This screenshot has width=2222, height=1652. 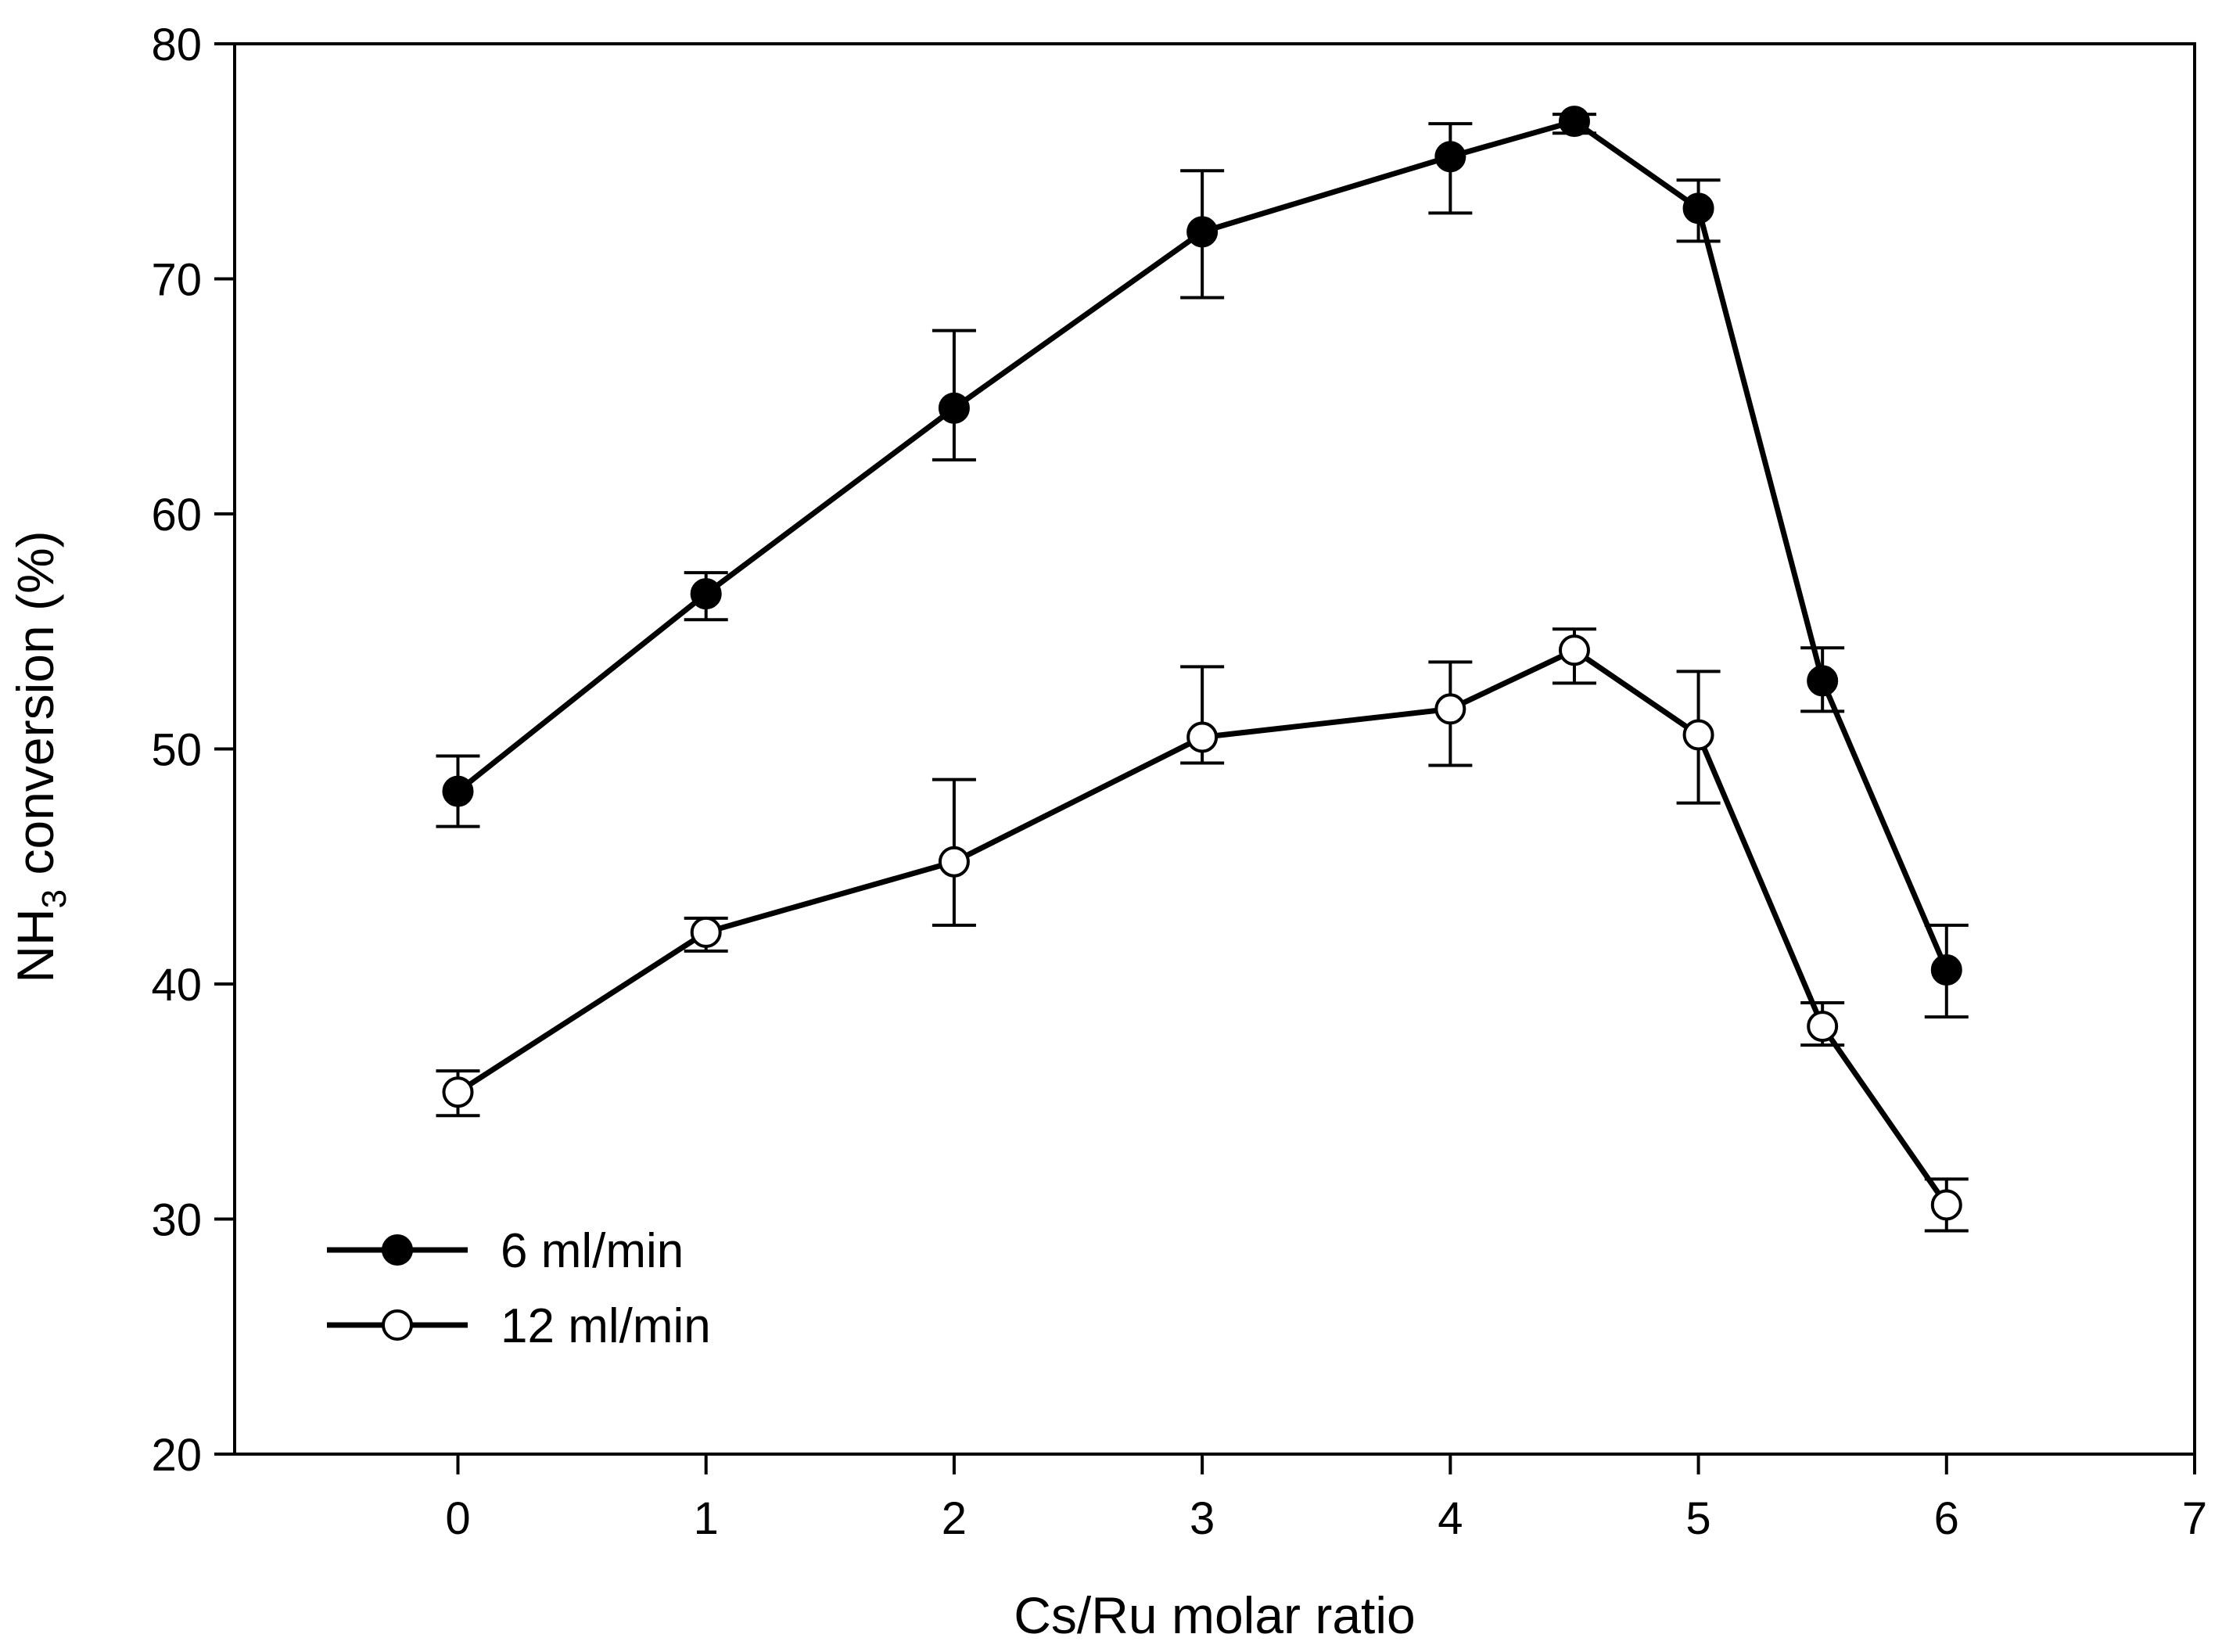 What do you see at coordinates (606, 1326) in the screenshot?
I see `legend-label: 12 ml/min` at bounding box center [606, 1326].